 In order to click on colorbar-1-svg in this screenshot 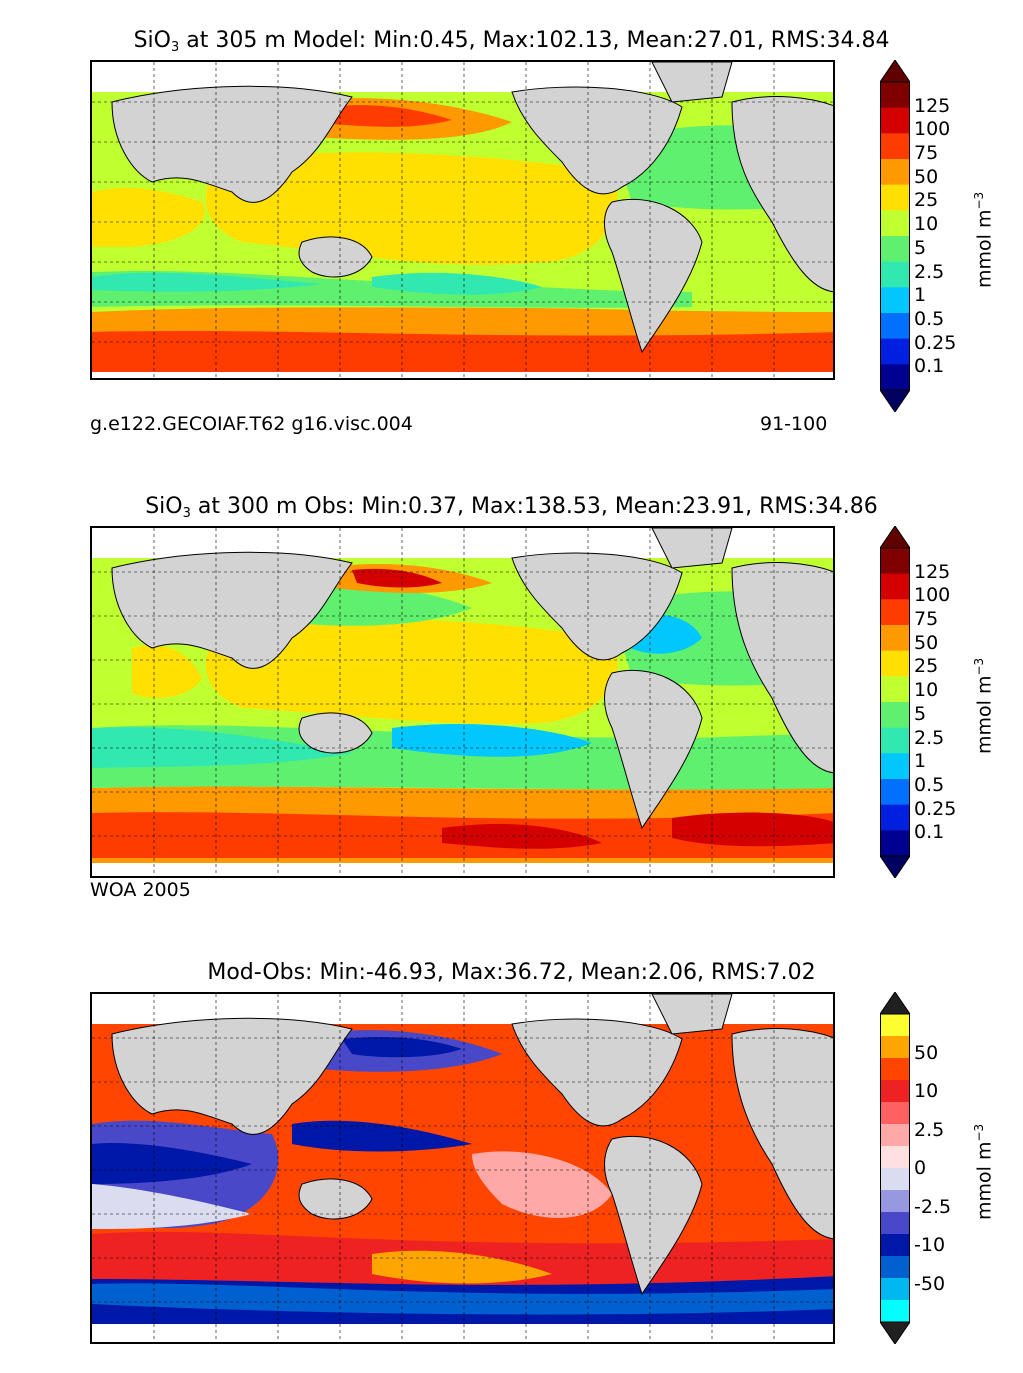, I will do `click(895, 236)`.